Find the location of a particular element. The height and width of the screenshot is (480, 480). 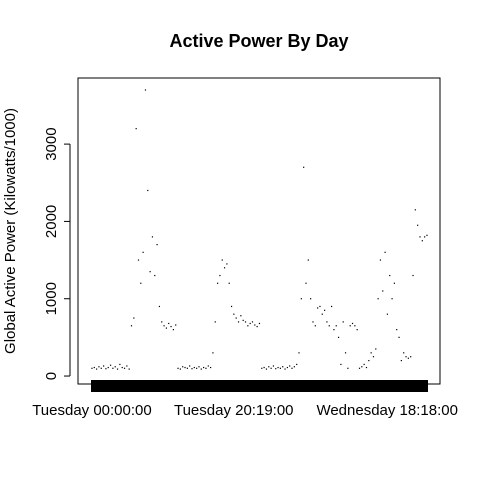

y-axis-label: Global Active Power (Kilowatts/1000) is located at coordinates (10, 231).